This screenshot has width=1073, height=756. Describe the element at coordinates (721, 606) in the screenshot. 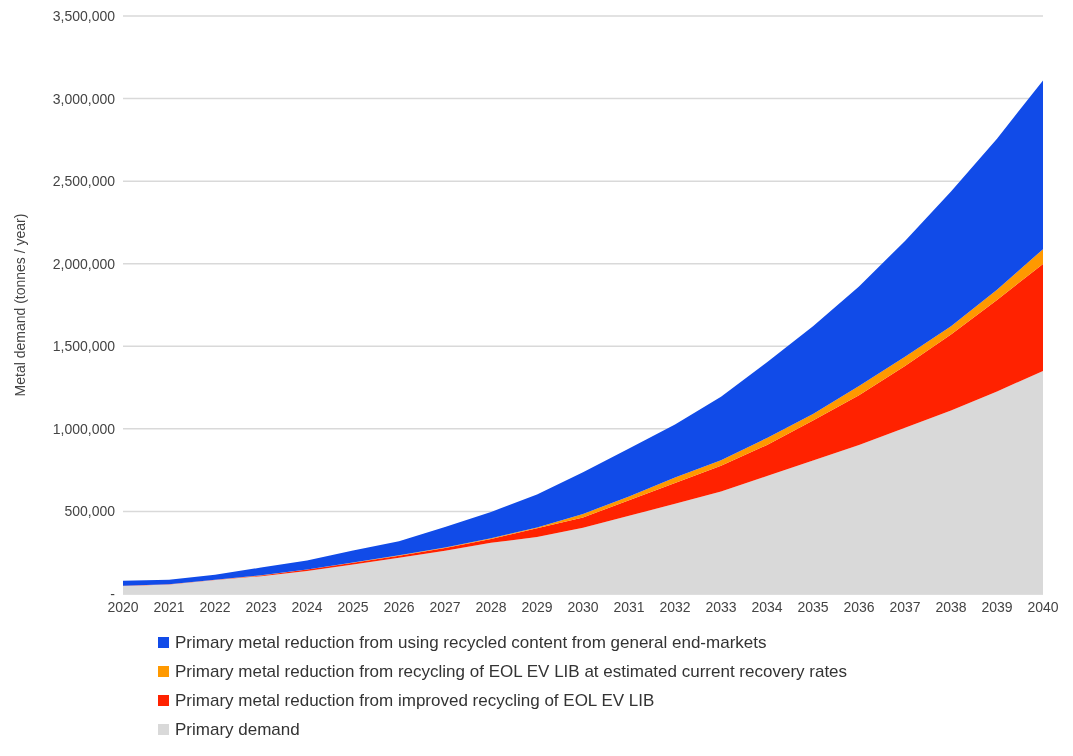

I see `x-tick-label: 2033` at that location.